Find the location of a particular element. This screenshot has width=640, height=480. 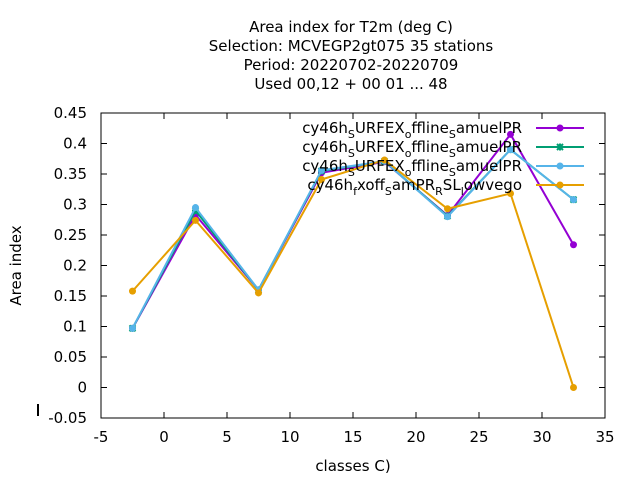

x-tick-label: 10 is located at coordinates (289, 437).